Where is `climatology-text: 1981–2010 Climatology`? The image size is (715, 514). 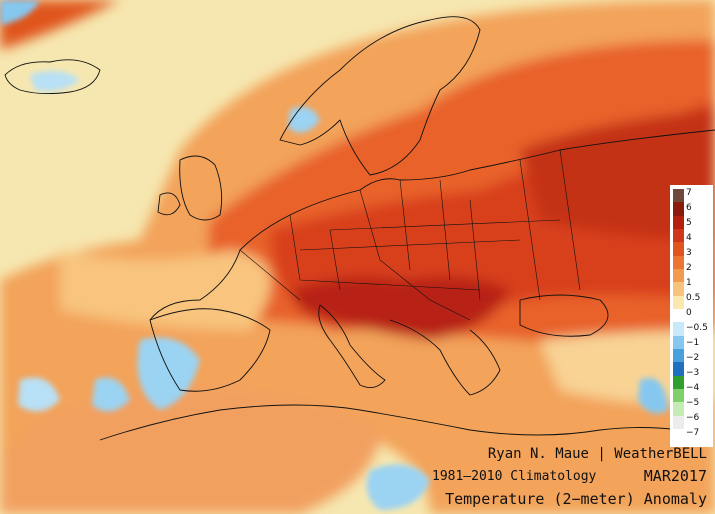 climatology-text: 1981–2010 Climatology is located at coordinates (514, 476).